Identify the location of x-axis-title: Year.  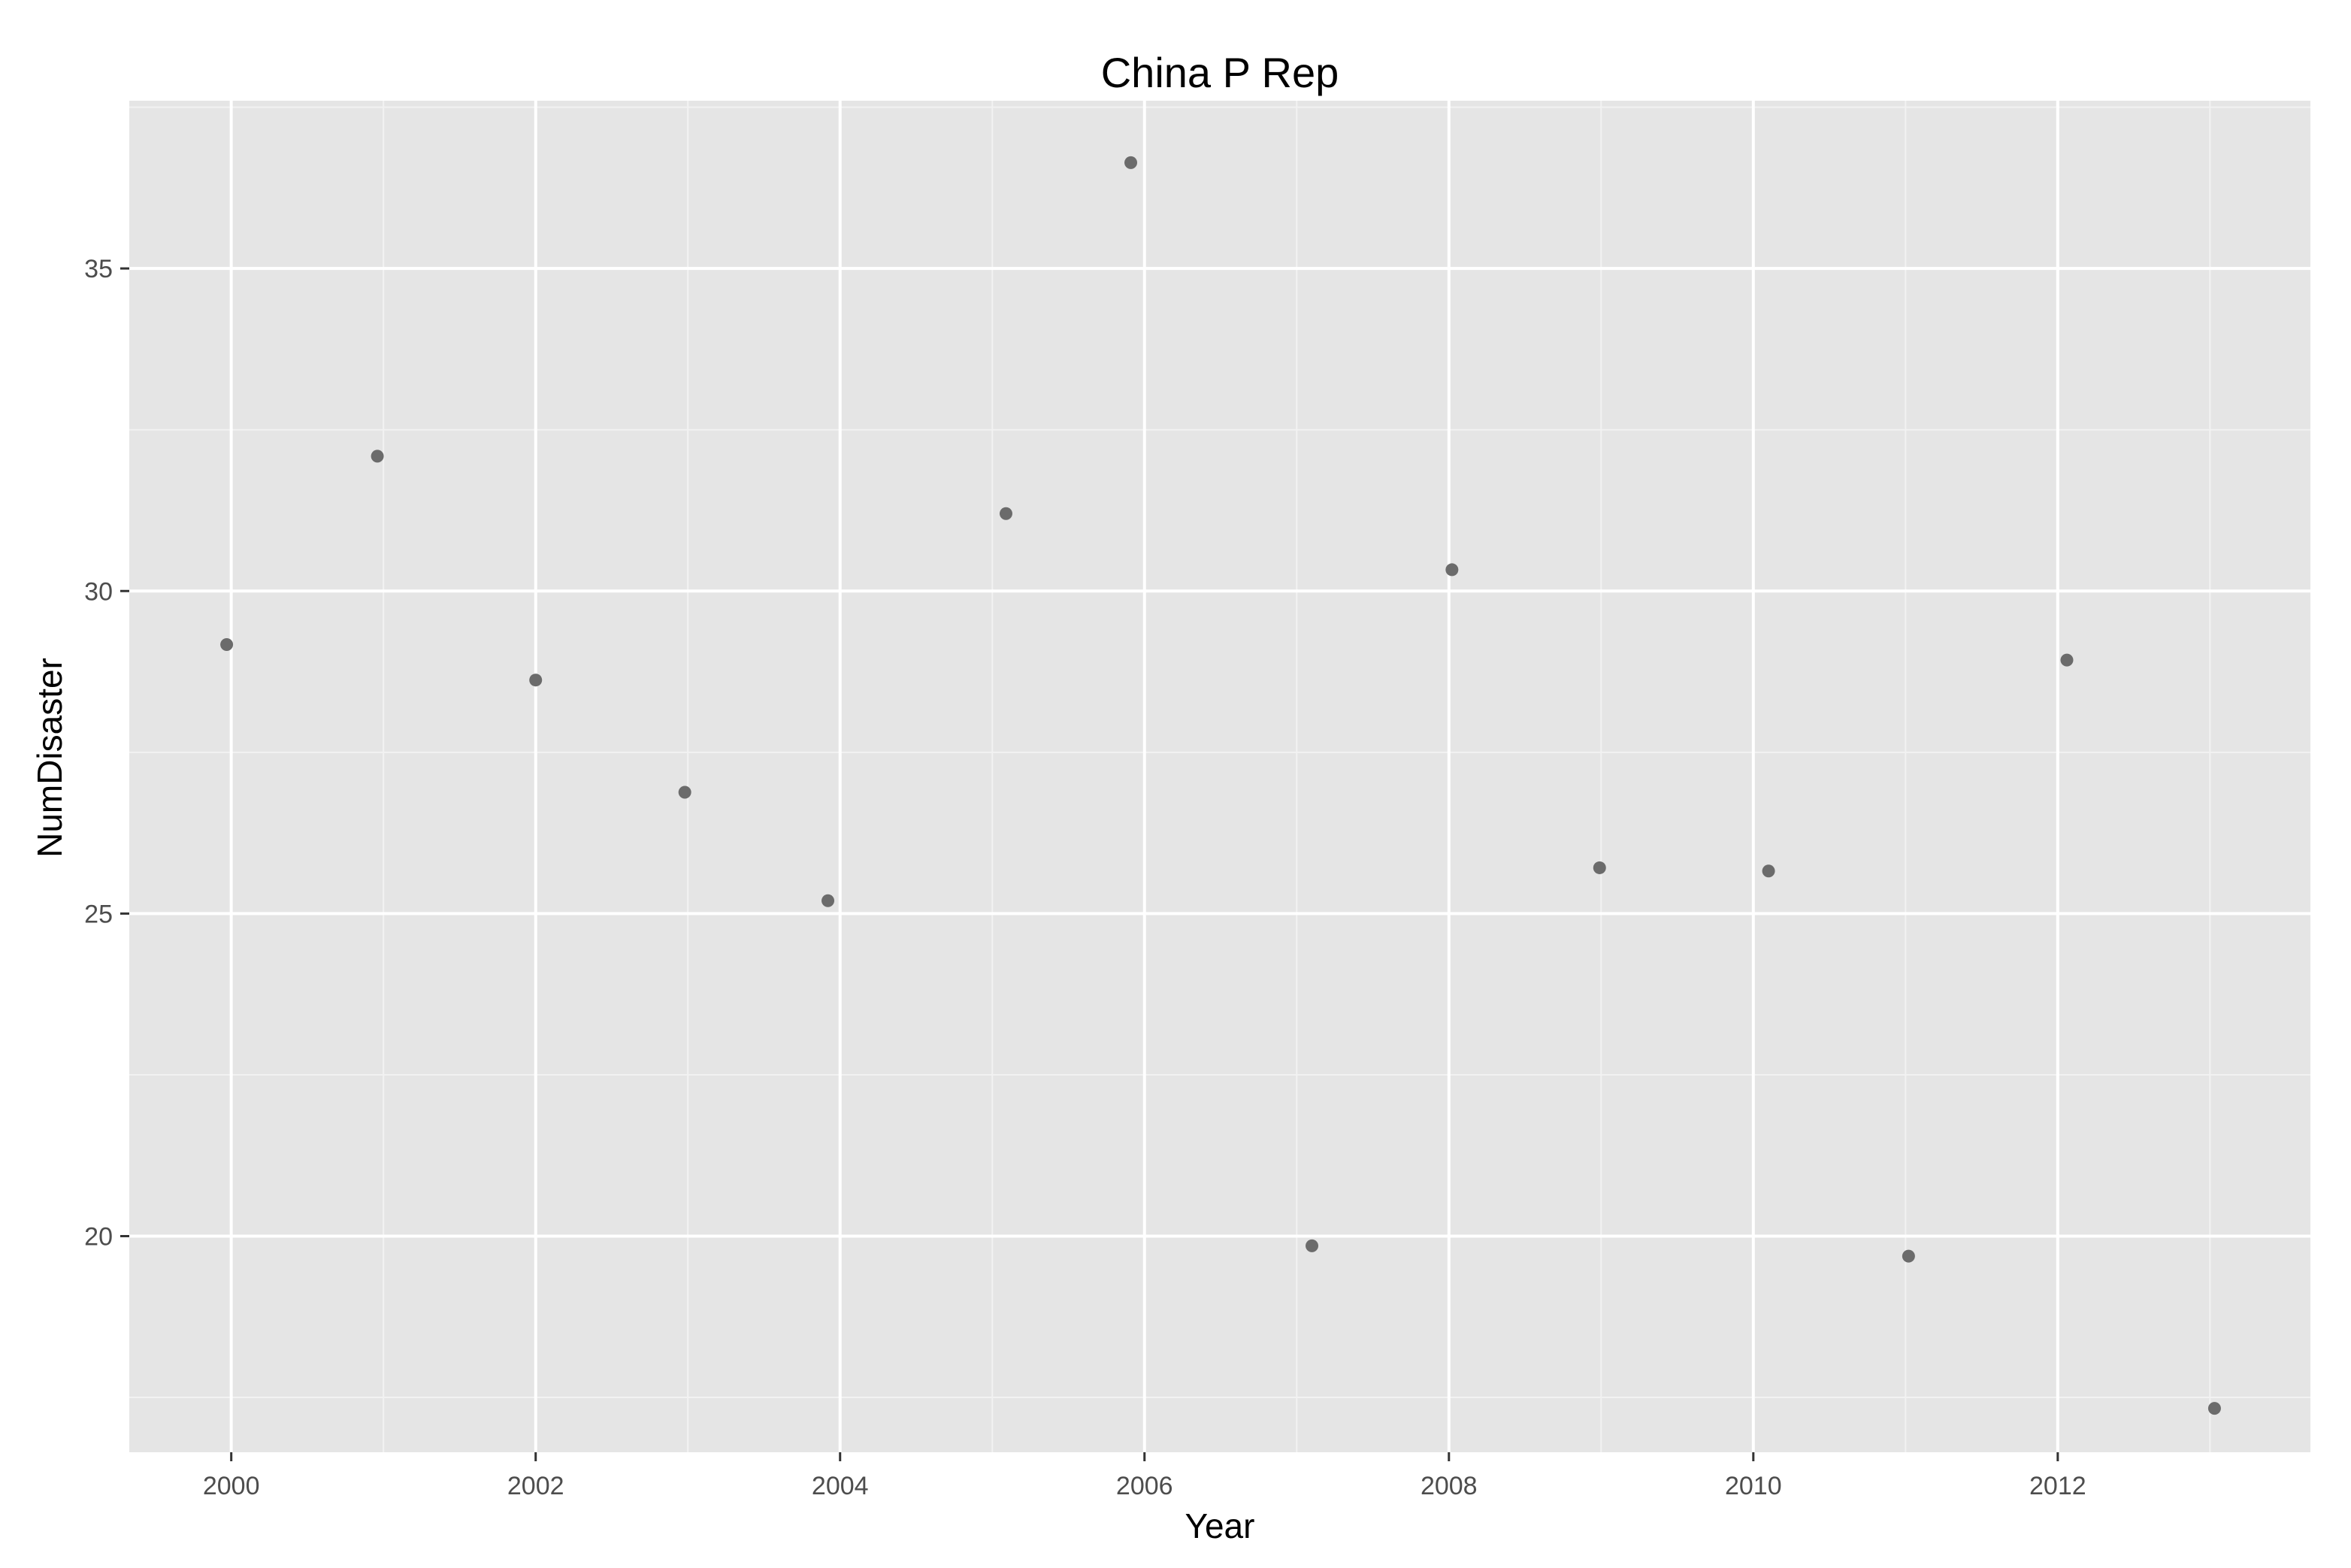
(1220, 1525).